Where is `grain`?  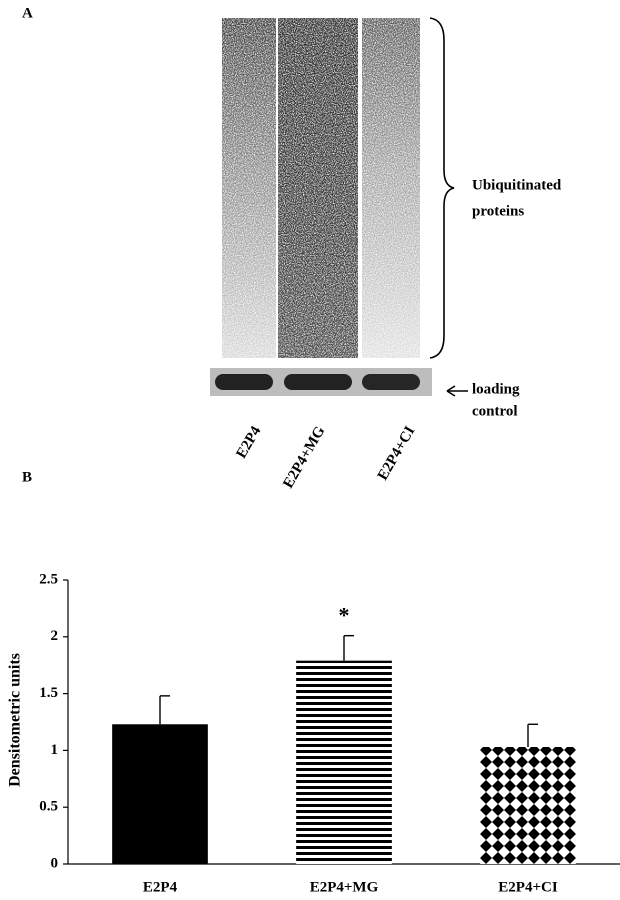 grain is located at coordinates (321, 188).